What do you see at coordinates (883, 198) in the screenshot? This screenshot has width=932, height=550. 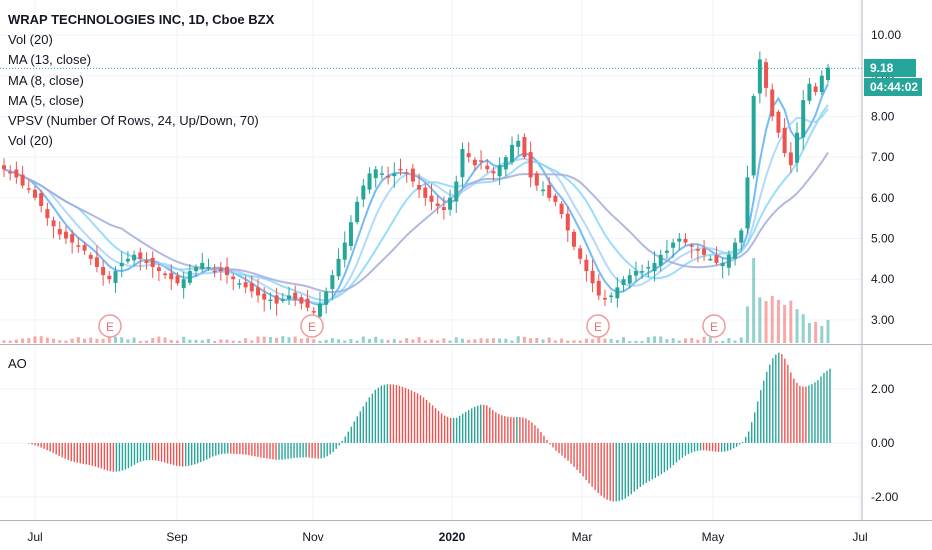 I see `price-tick-label: 6.00` at bounding box center [883, 198].